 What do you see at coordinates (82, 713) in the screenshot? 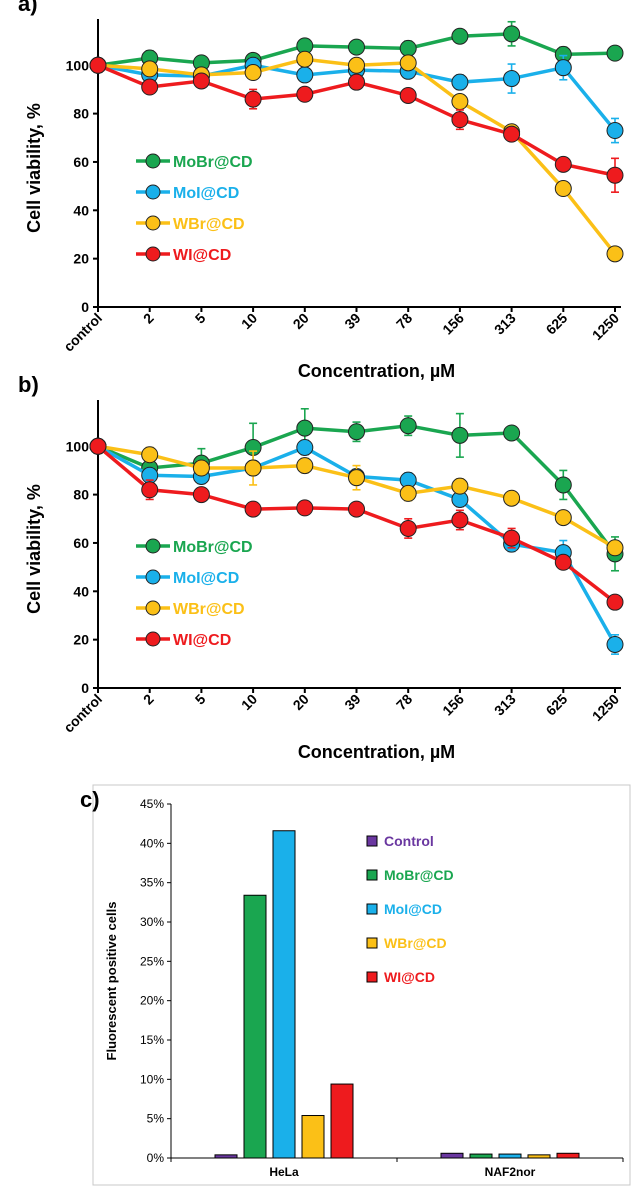
I see `x-tick-label: control` at bounding box center [82, 713].